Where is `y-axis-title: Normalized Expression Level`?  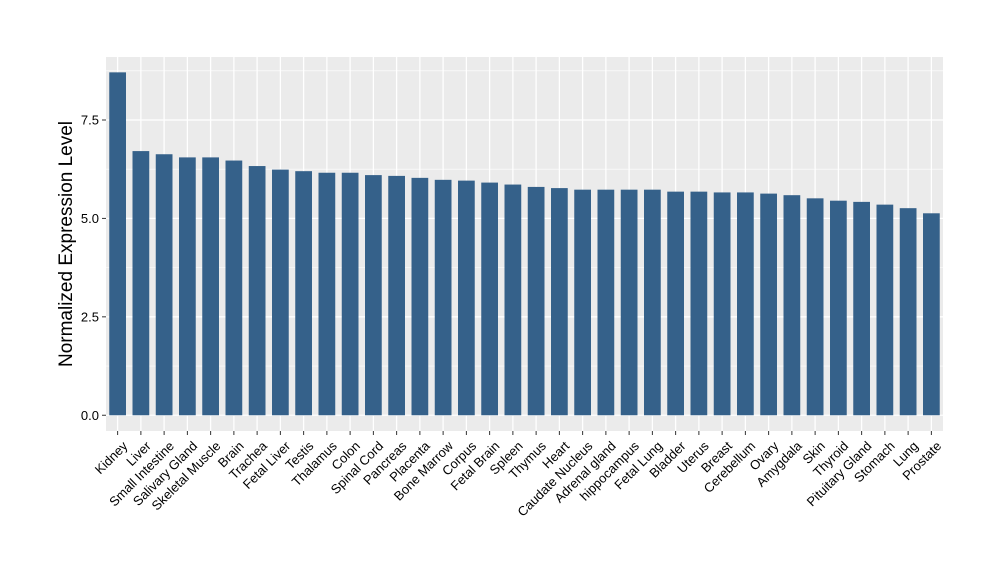 y-axis-title: Normalized Expression Level is located at coordinates (66, 244).